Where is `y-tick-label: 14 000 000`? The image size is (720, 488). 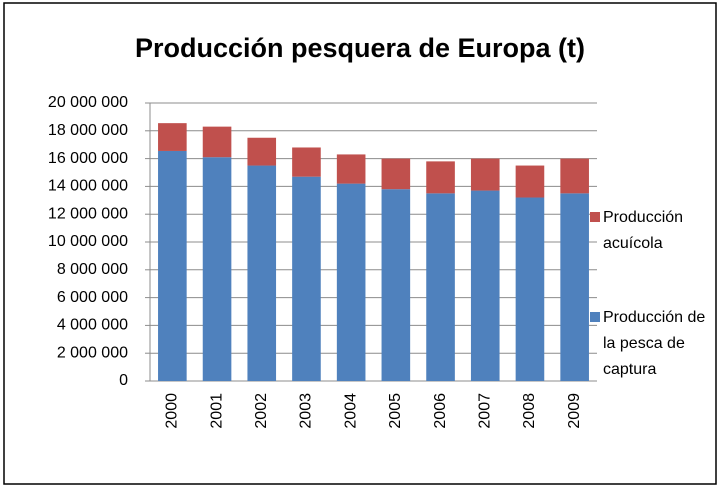
y-tick-label: 14 000 000 is located at coordinates (88, 186).